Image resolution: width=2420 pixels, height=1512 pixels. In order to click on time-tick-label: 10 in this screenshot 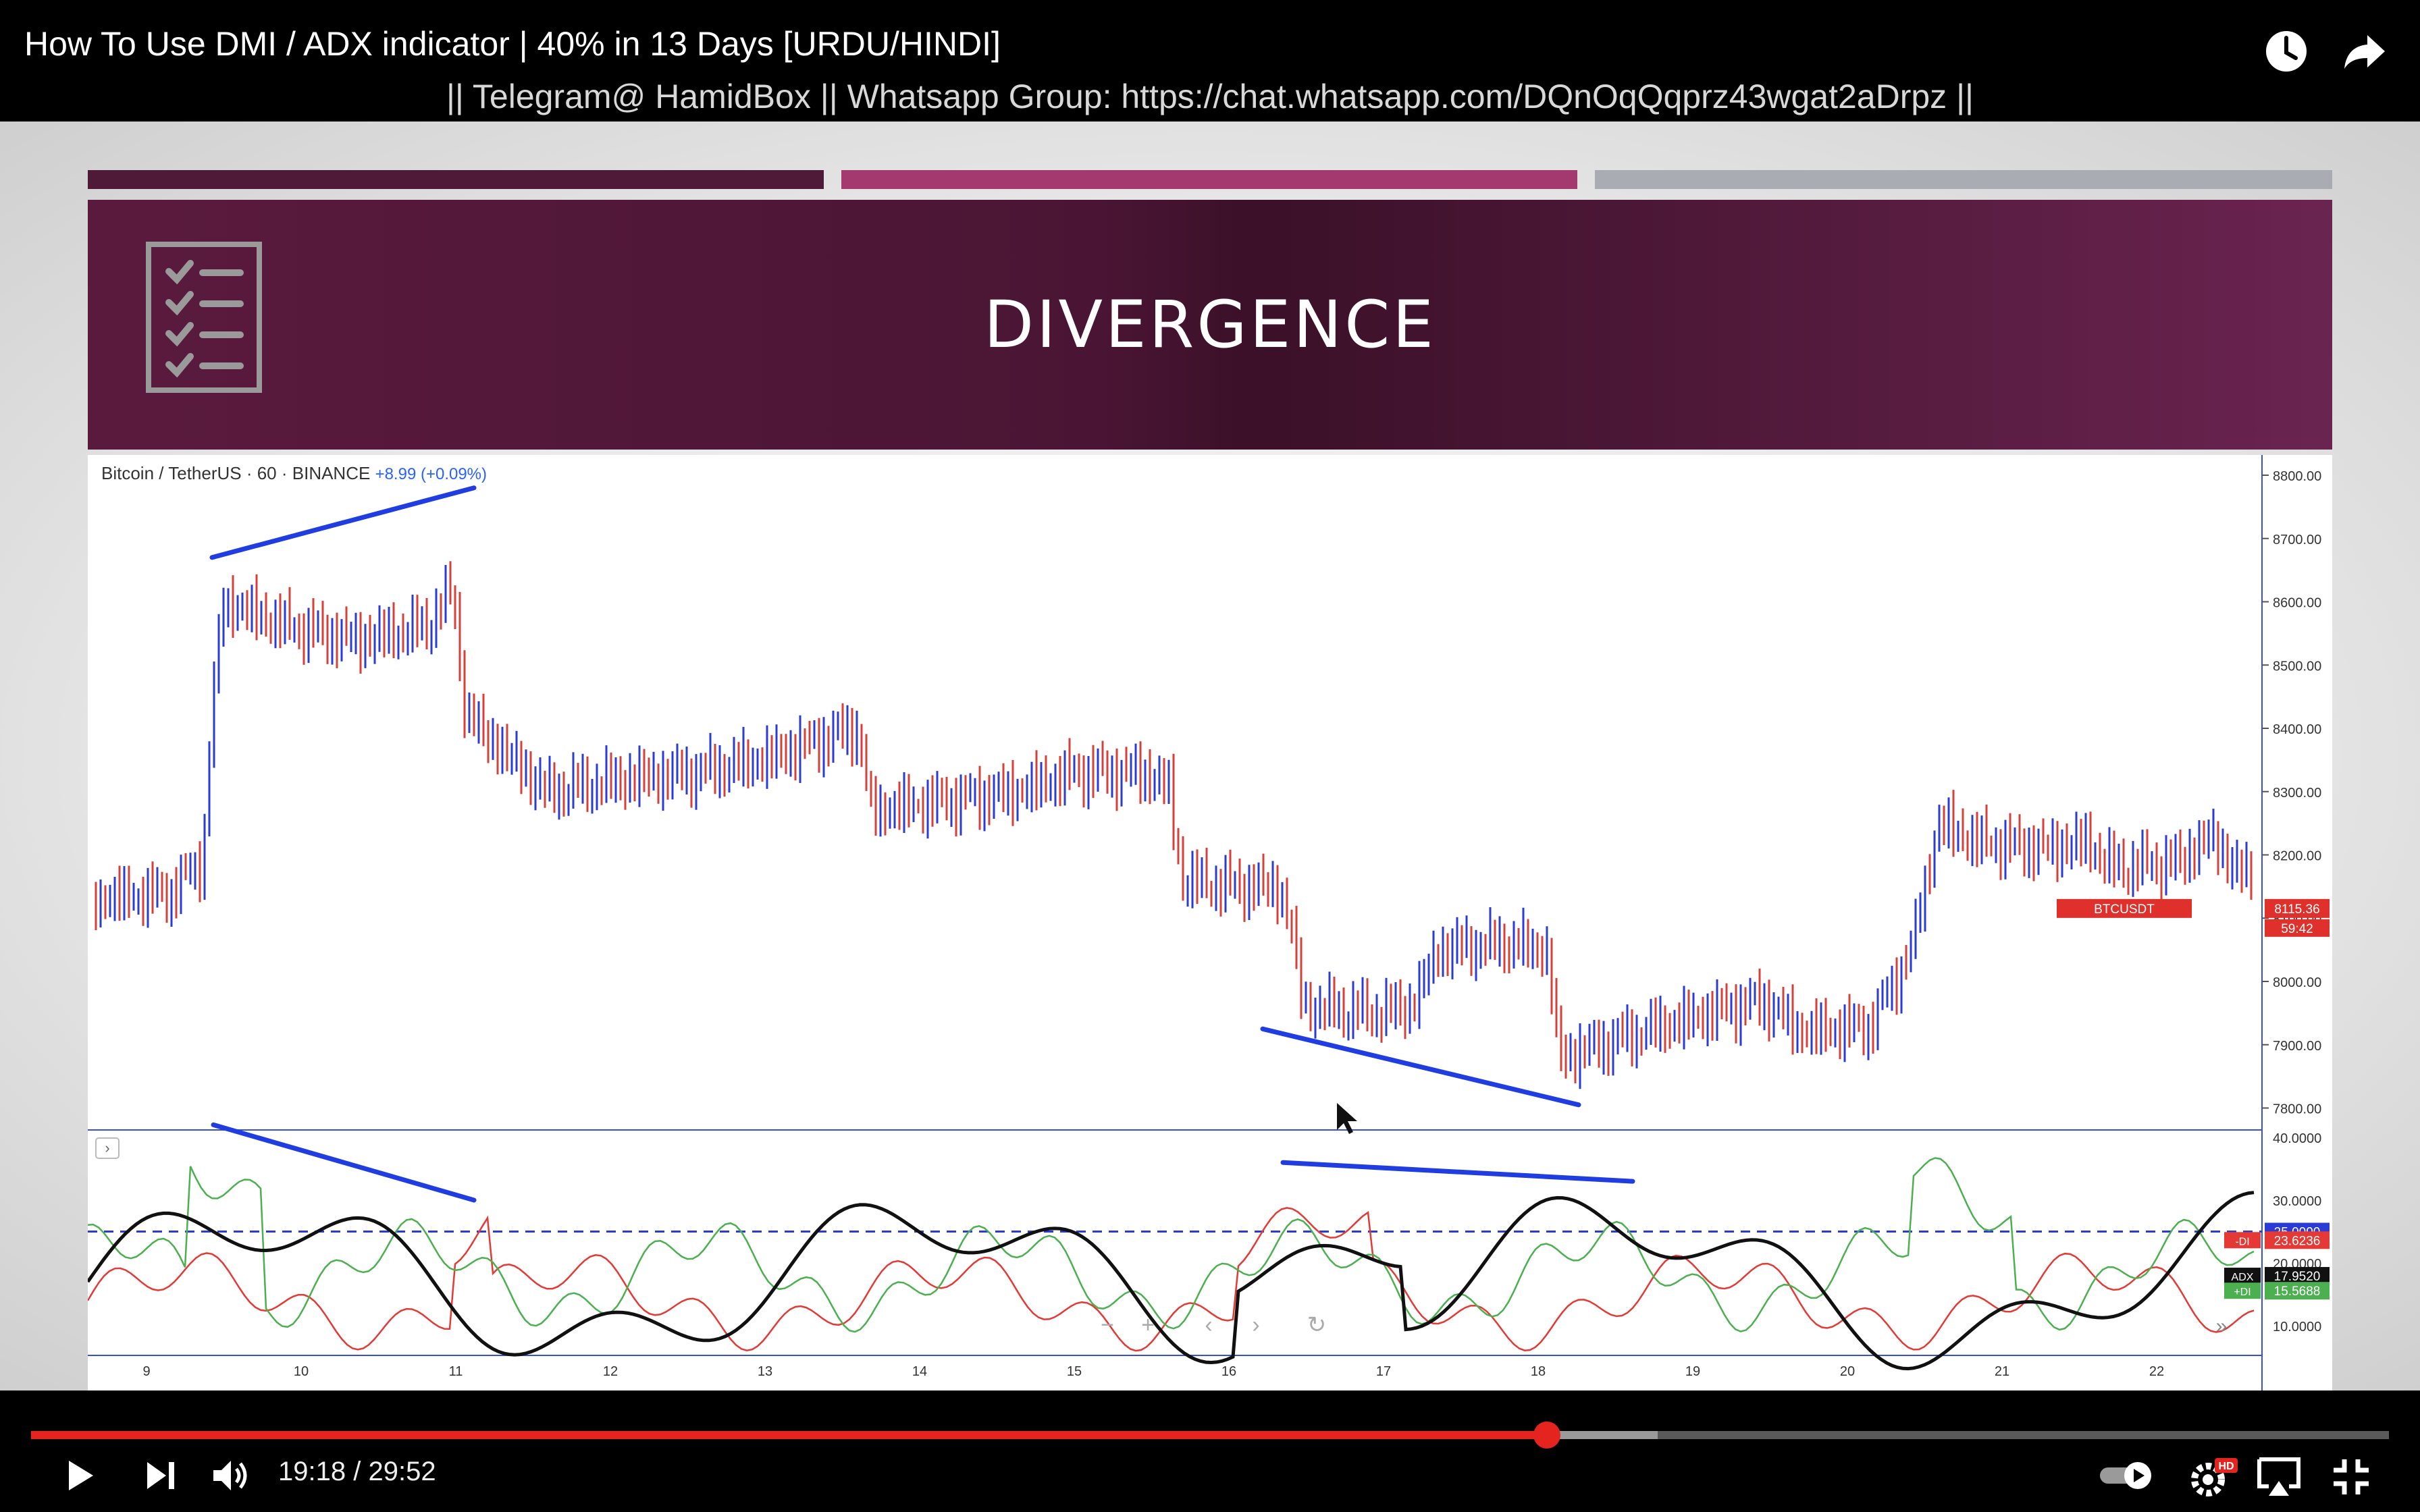, I will do `click(301, 1371)`.